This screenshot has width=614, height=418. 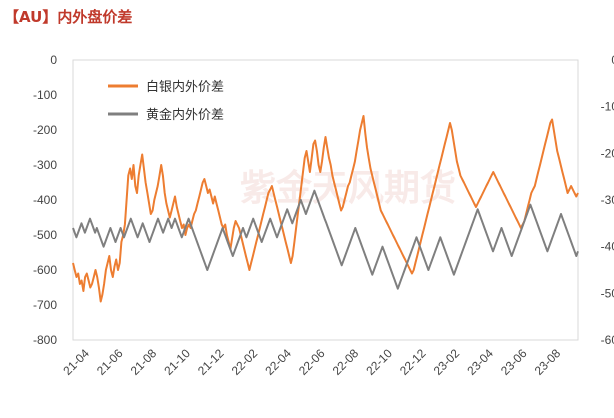 I want to click on y-left-tick-label: -100, so click(x=45, y=95).